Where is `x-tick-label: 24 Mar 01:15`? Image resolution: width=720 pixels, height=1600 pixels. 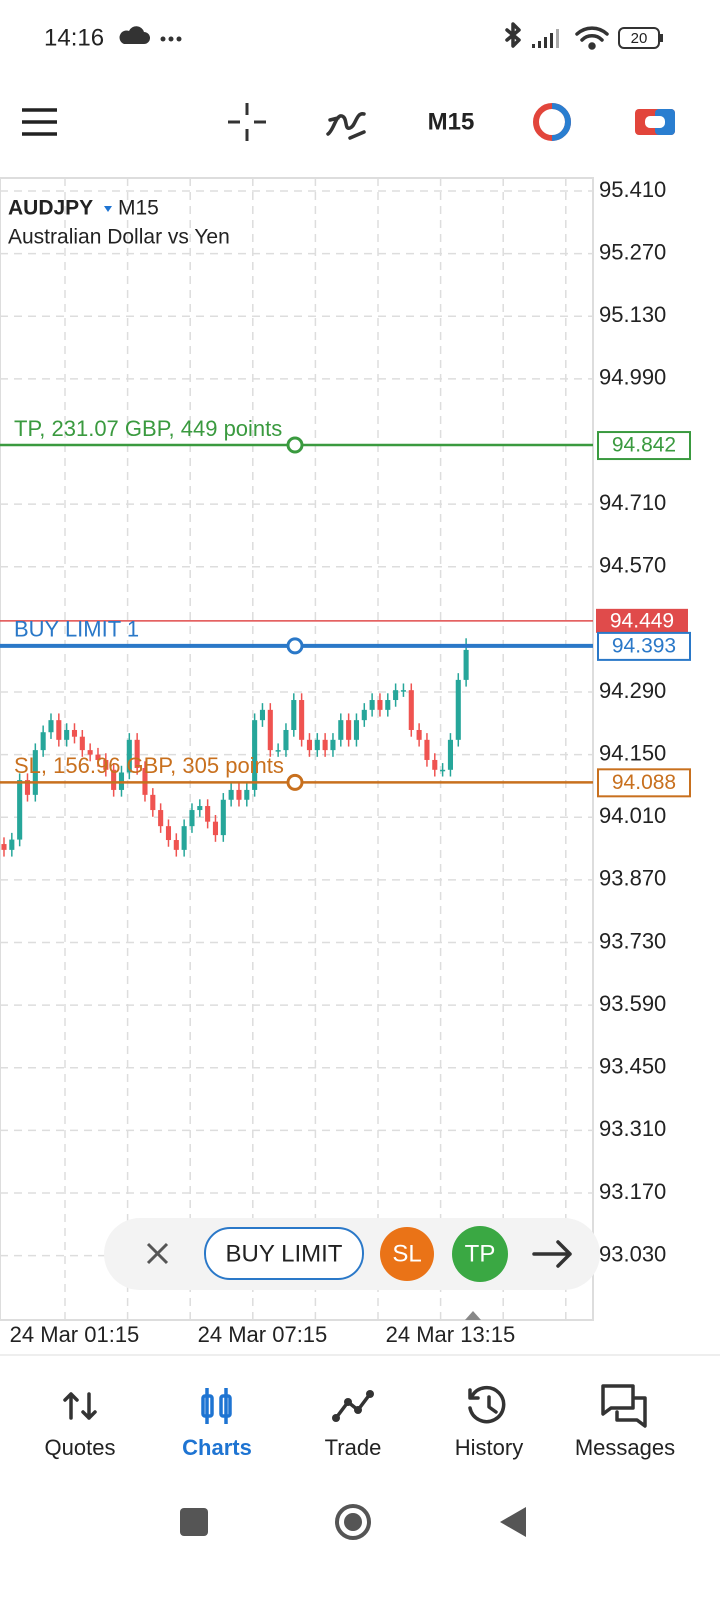
x-tick-label: 24 Mar 01:15 is located at coordinates (75, 1334).